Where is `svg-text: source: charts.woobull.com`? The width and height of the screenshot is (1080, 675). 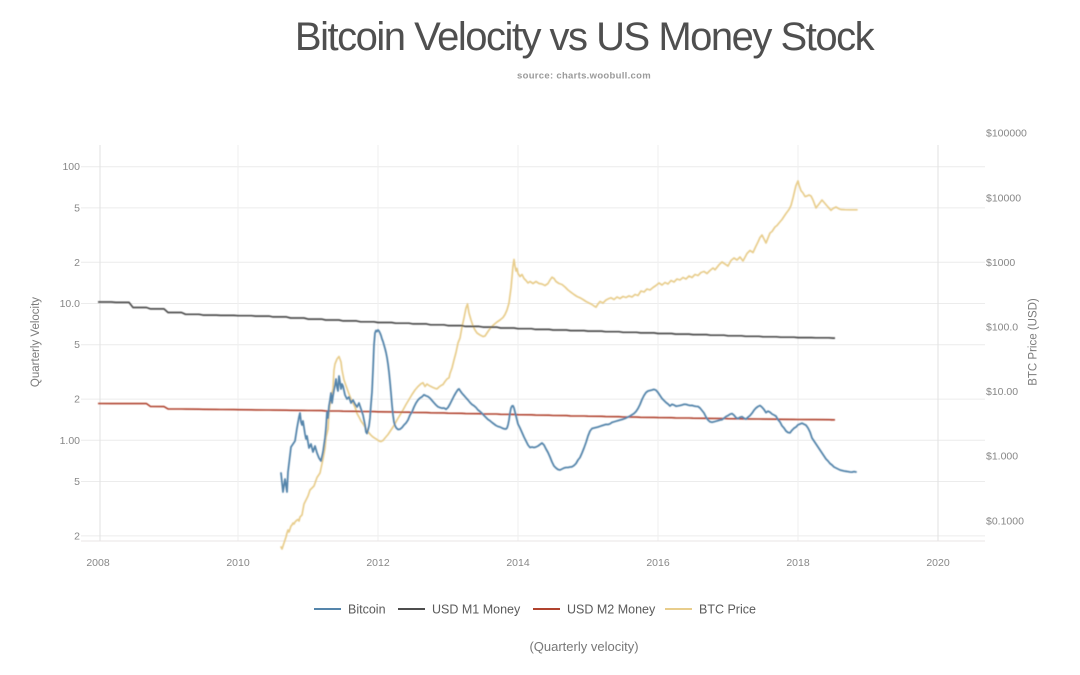 svg-text: source: charts.woobull.com is located at coordinates (584, 76).